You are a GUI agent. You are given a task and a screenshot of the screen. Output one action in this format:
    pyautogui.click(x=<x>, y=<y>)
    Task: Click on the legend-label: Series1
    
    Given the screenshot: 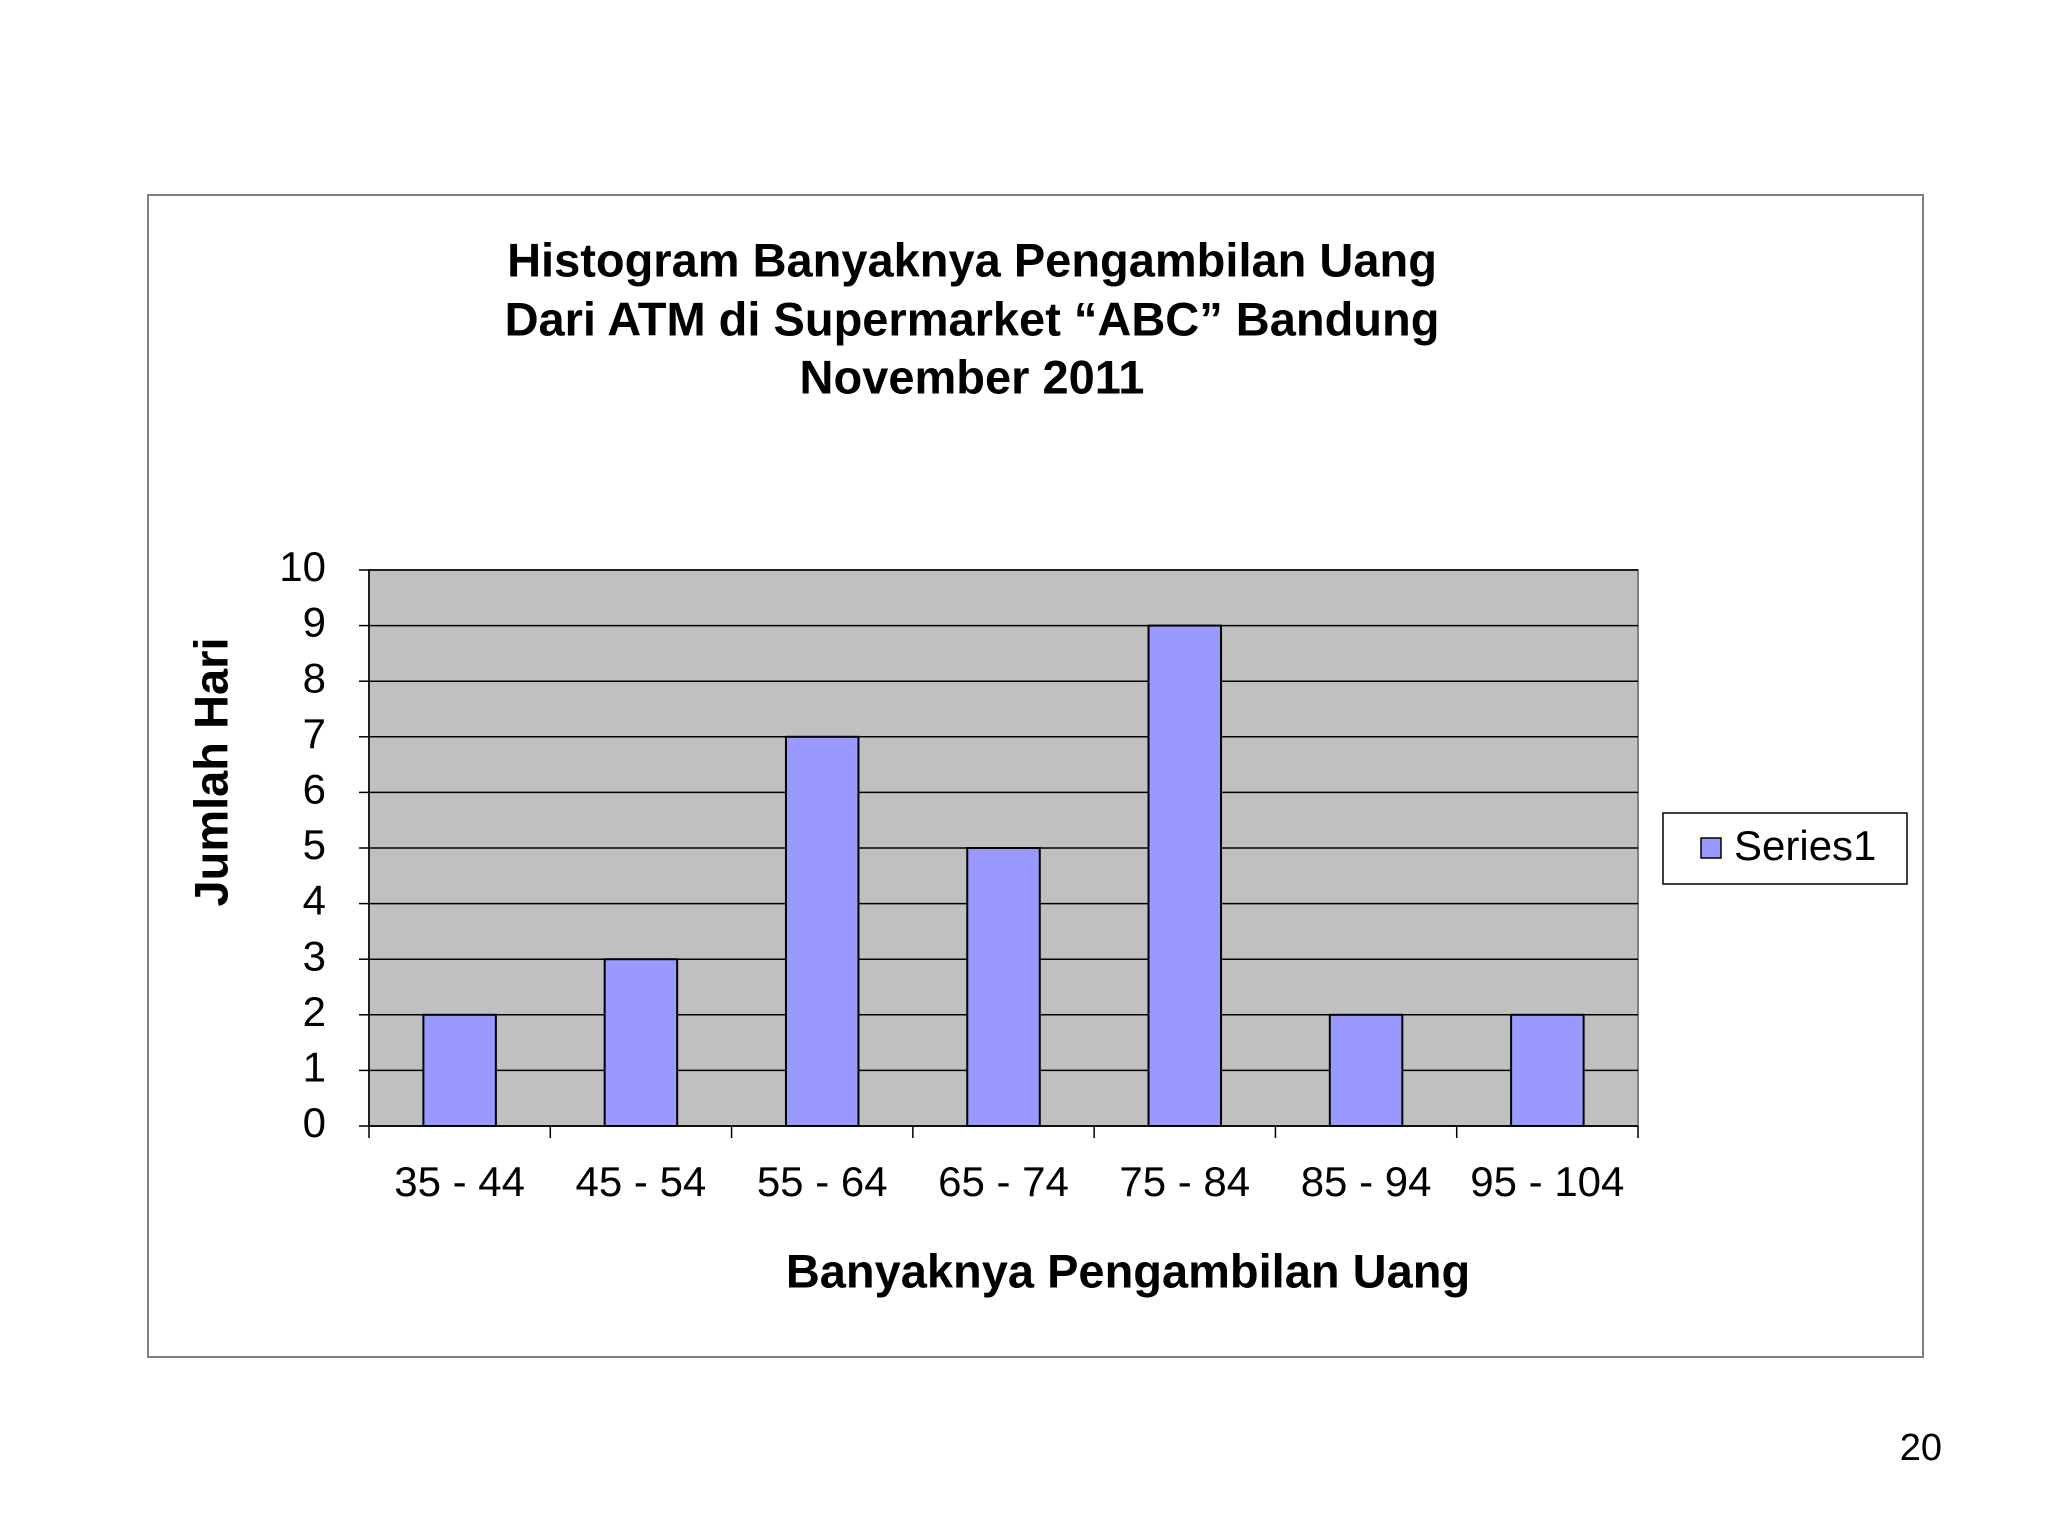 What is the action you would take?
    pyautogui.click(x=1805, y=845)
    